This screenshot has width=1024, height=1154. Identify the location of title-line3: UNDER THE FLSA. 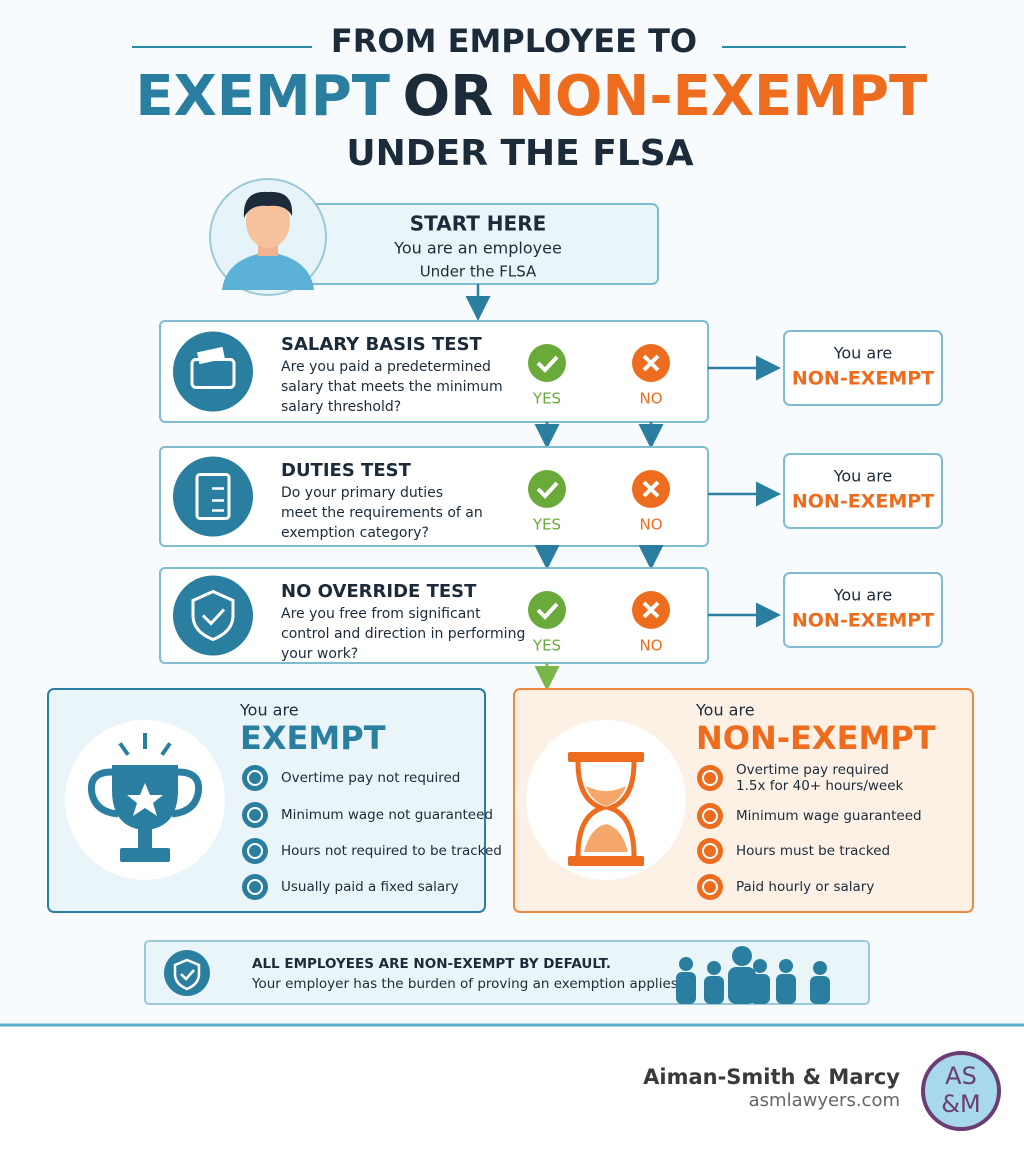
(519, 153).